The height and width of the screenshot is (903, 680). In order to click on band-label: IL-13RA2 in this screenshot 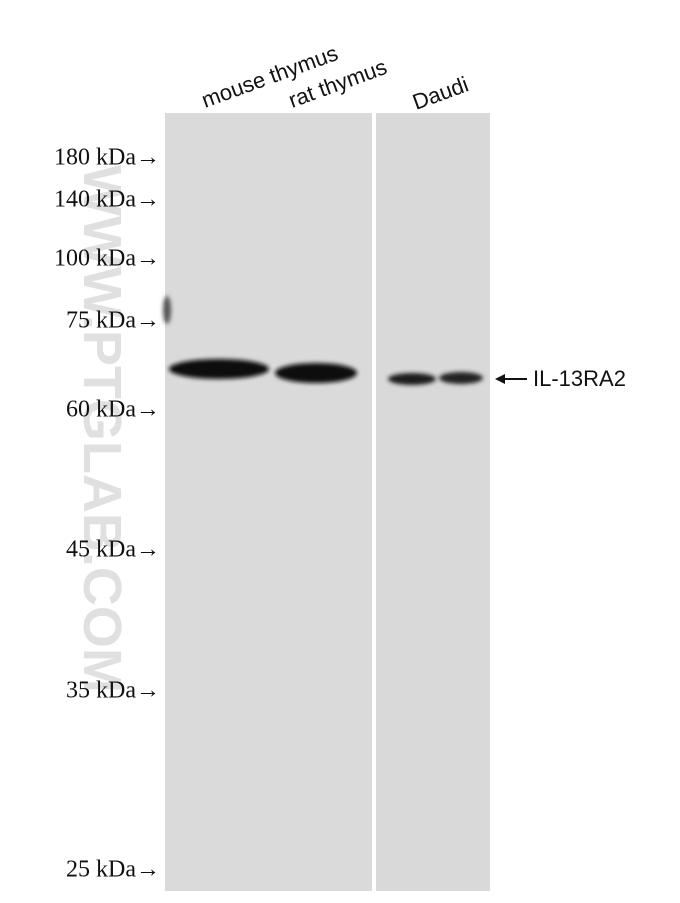, I will do `click(579, 378)`.